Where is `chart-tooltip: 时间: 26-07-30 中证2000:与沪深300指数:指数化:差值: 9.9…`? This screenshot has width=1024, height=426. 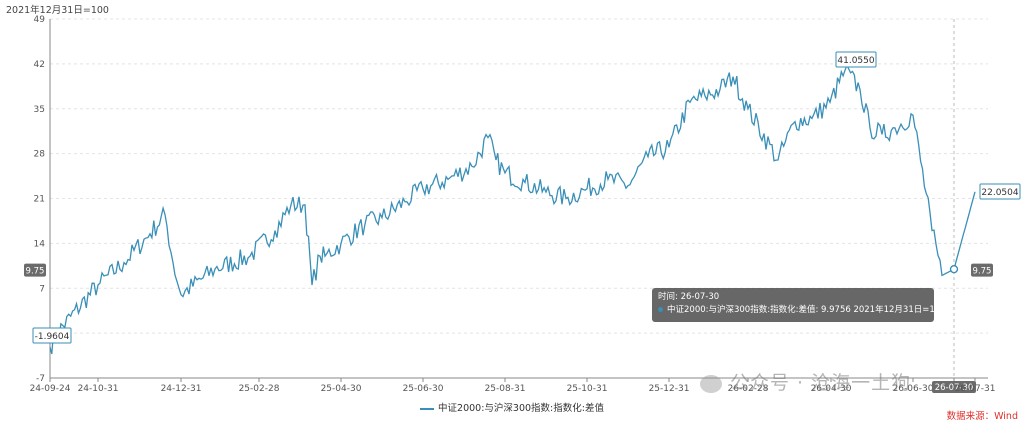 chart-tooltip: 时间: 26-07-30 中证2000:与沪深300指数:指数化:差值: 9.9… is located at coordinates (799, 305).